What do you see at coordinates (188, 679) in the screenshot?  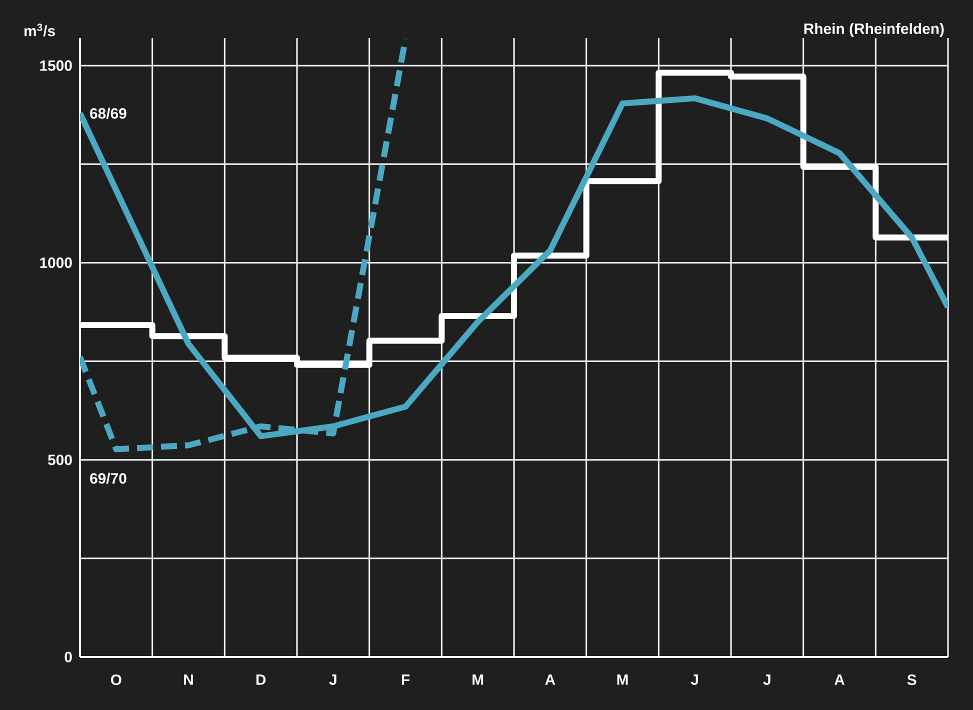 I see `x-tick-label: N` at bounding box center [188, 679].